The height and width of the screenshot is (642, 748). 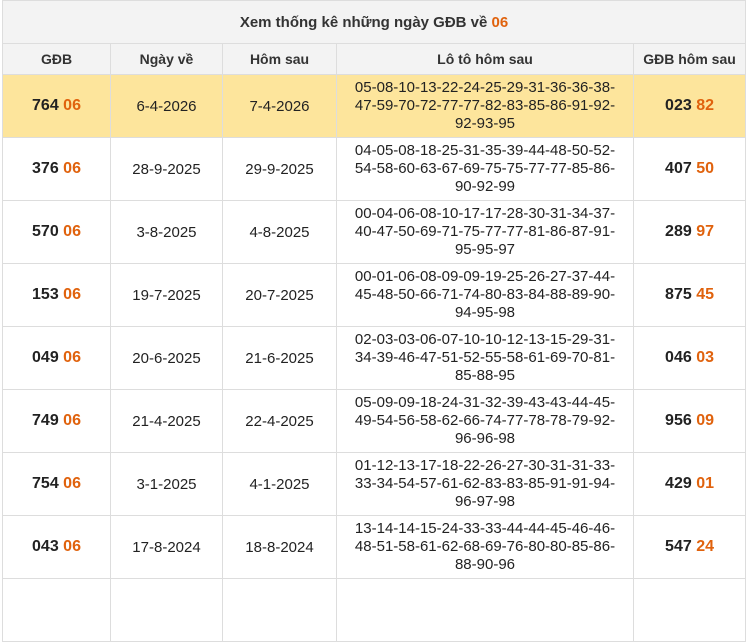 What do you see at coordinates (705, 294) in the screenshot?
I see `gdb-hom-sau-suffix: 45` at bounding box center [705, 294].